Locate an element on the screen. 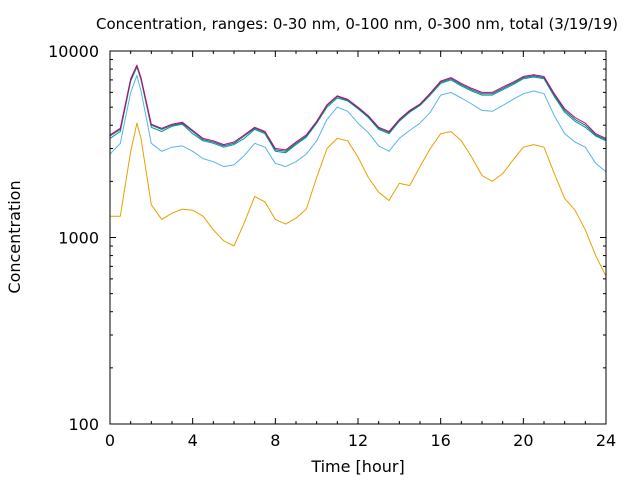 The width and height of the screenshot is (640, 480). y-tick-label: 1000 is located at coordinates (78, 238).